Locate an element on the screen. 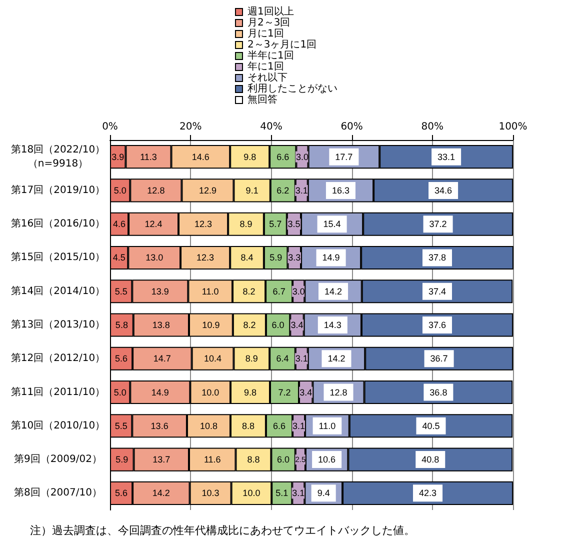 This screenshot has height=558, width=561. x-tick-label: 0% is located at coordinates (110, 127).